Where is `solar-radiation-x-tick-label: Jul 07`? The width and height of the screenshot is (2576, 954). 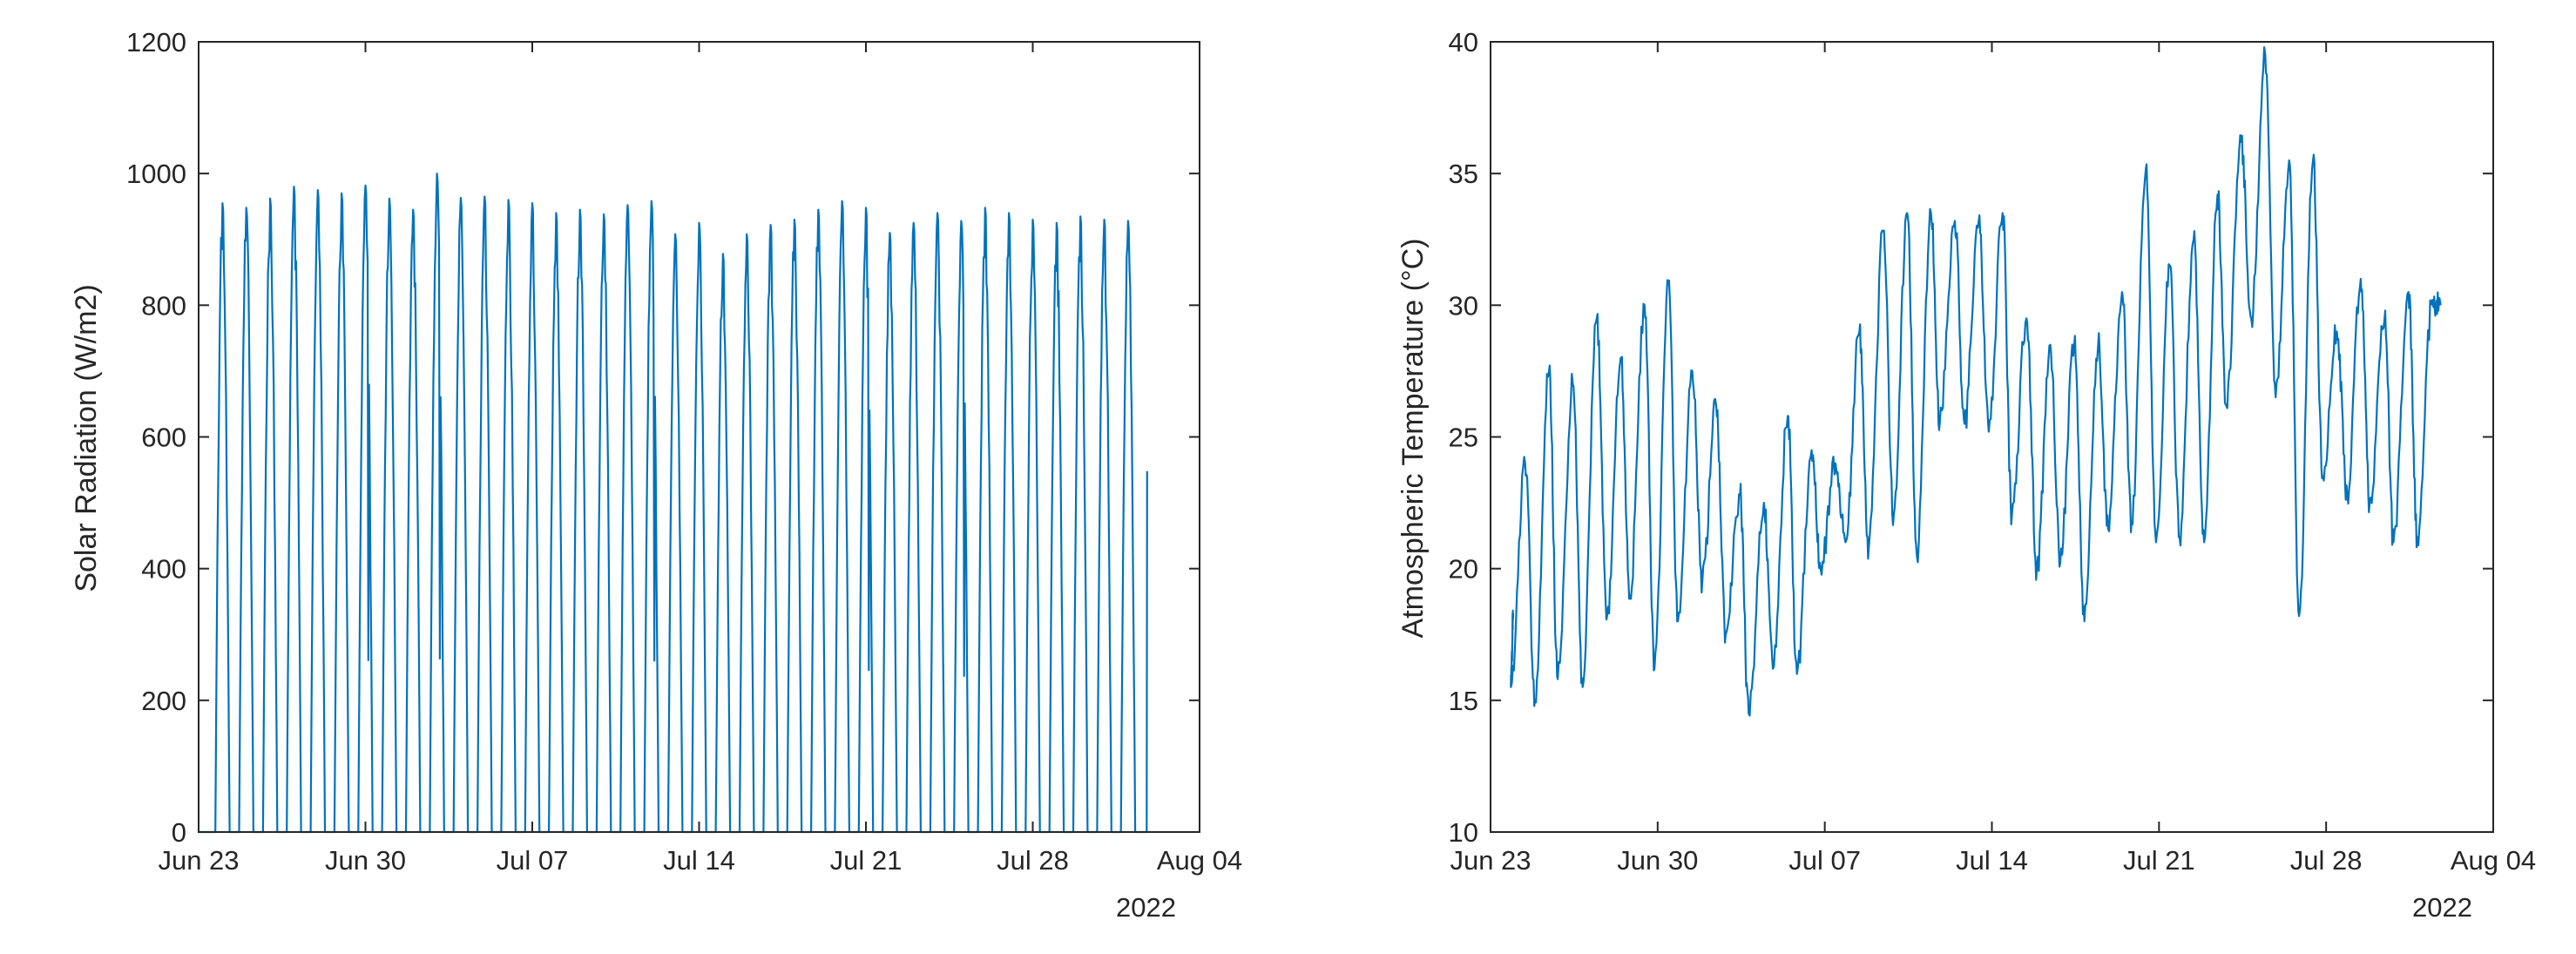
solar-radiation-x-tick-label: Jul 07 is located at coordinates (533, 860).